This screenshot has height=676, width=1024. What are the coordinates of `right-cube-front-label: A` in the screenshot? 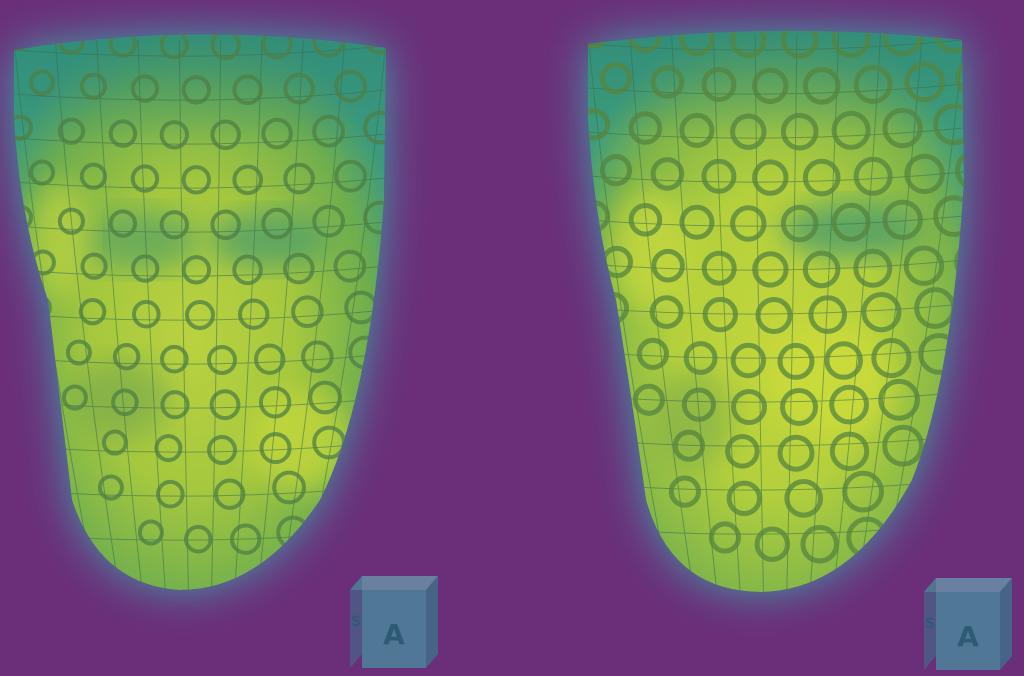 It's located at (968, 636).